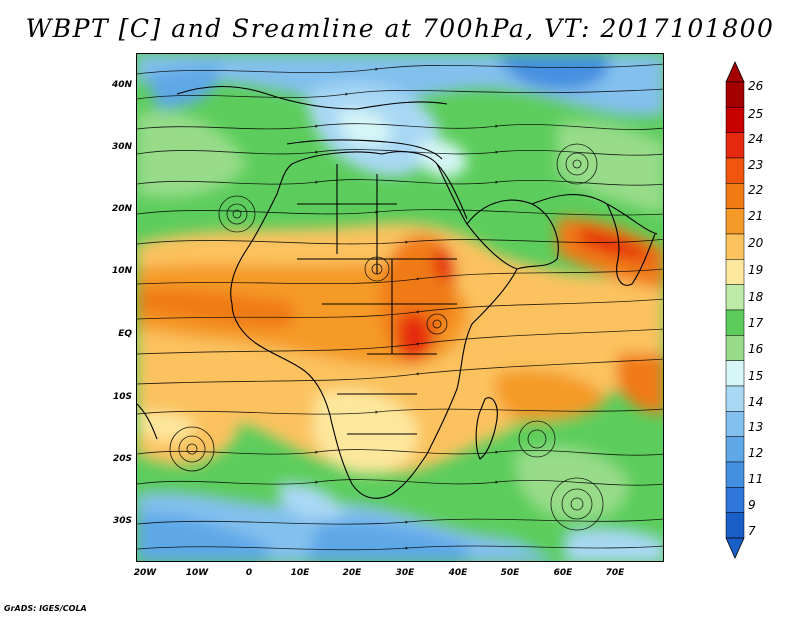 This screenshot has height=618, width=800. Describe the element at coordinates (756, 453) in the screenshot. I see `colorbar-label-12: 12` at that location.